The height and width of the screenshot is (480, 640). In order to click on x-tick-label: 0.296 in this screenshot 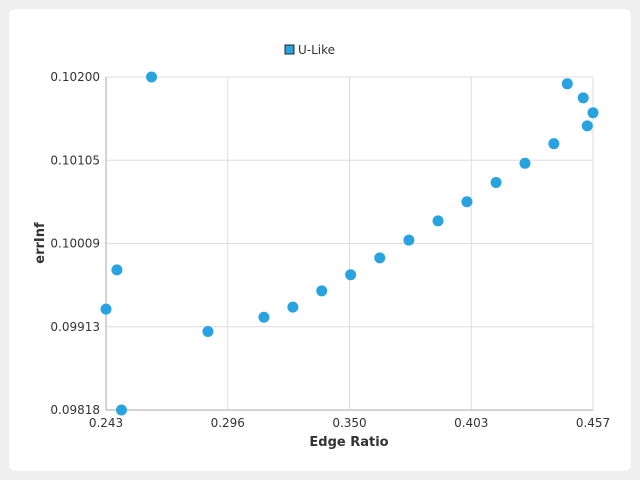, I will do `click(228, 423)`.